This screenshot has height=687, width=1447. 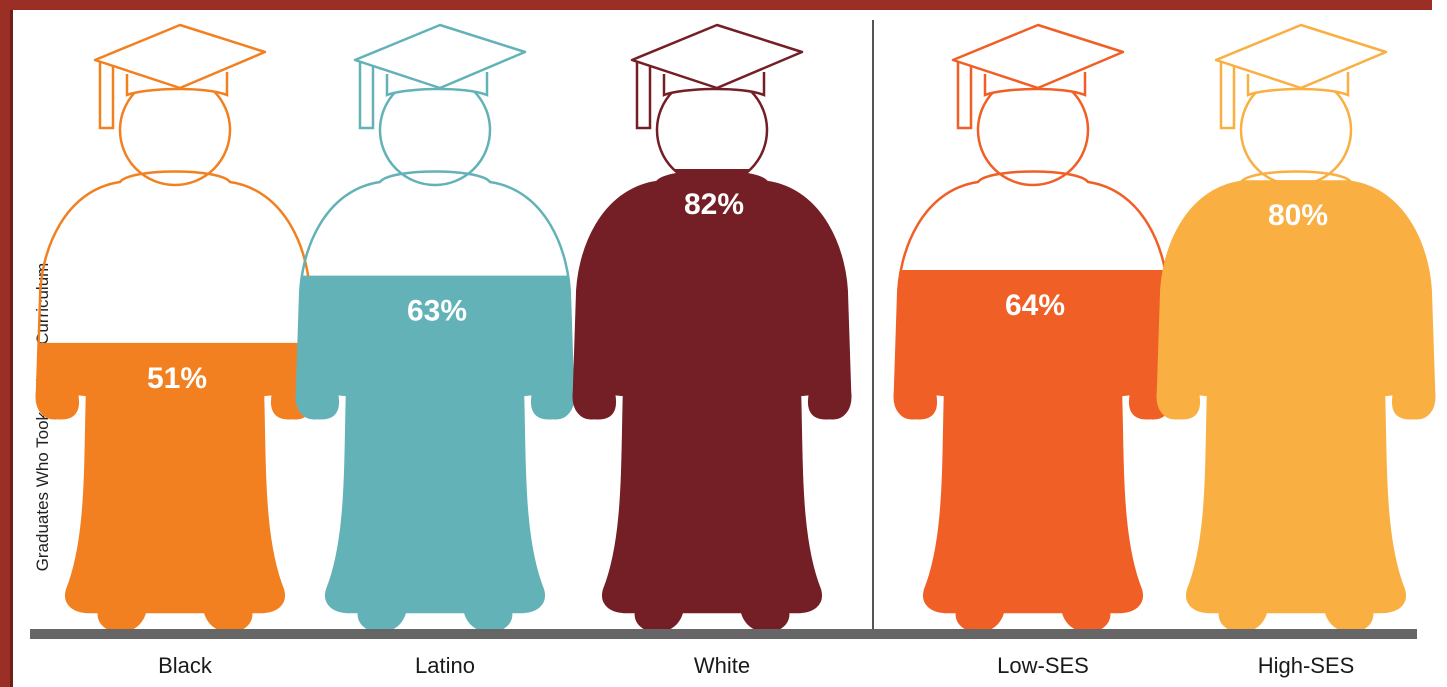 I want to click on baseline-floor, so click(x=723, y=634).